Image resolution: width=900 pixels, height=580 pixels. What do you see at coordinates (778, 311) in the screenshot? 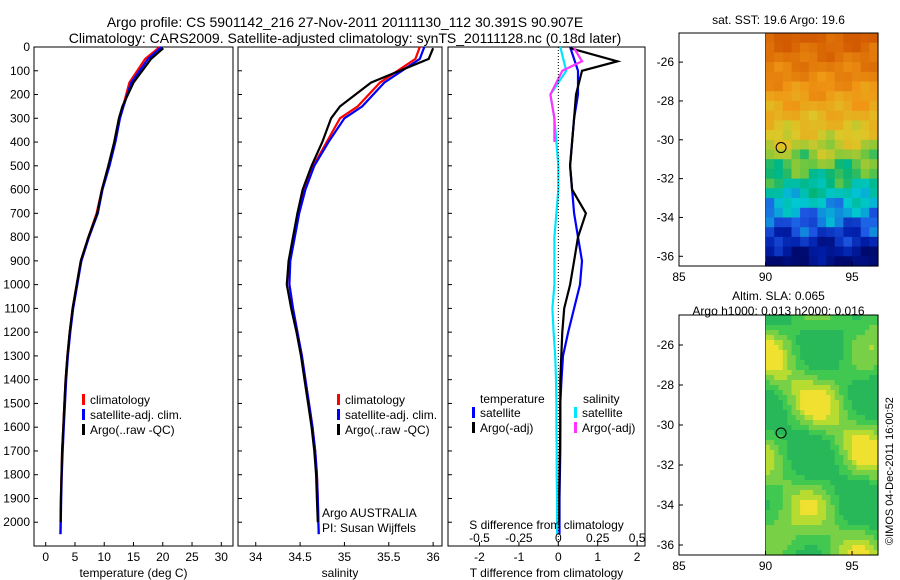
I see `sla-subtitle: Argo h1000: 0.013 h2000: 0.016` at bounding box center [778, 311].